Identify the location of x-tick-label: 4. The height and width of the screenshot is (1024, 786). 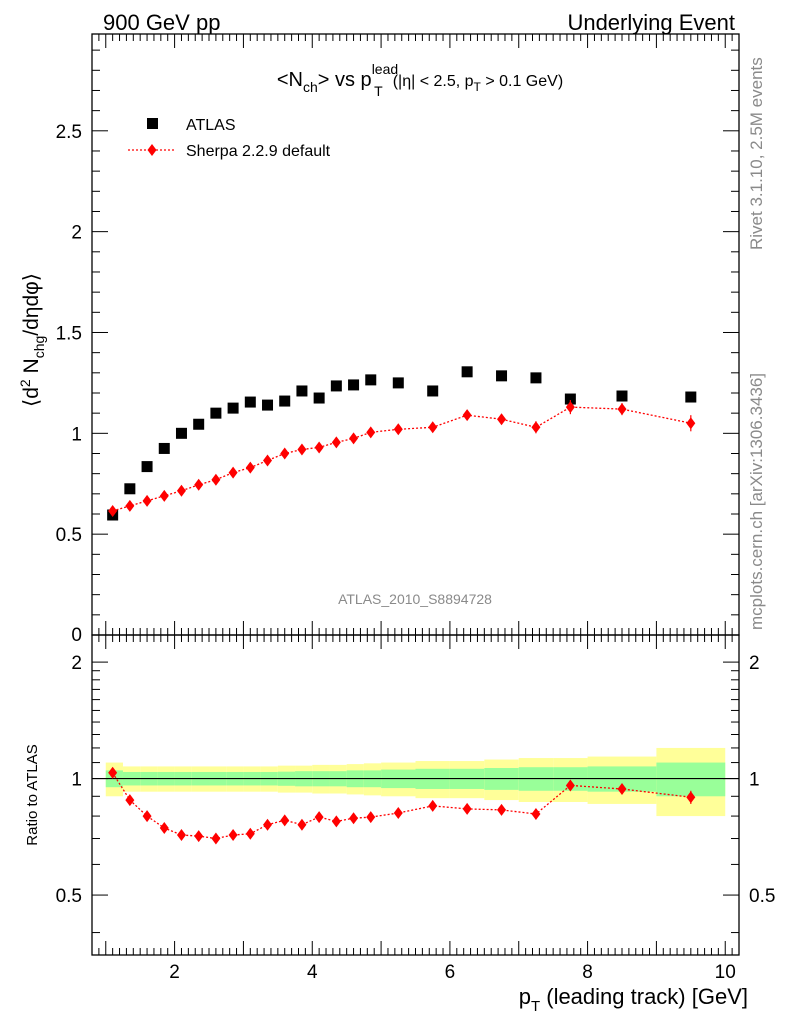
(312, 972).